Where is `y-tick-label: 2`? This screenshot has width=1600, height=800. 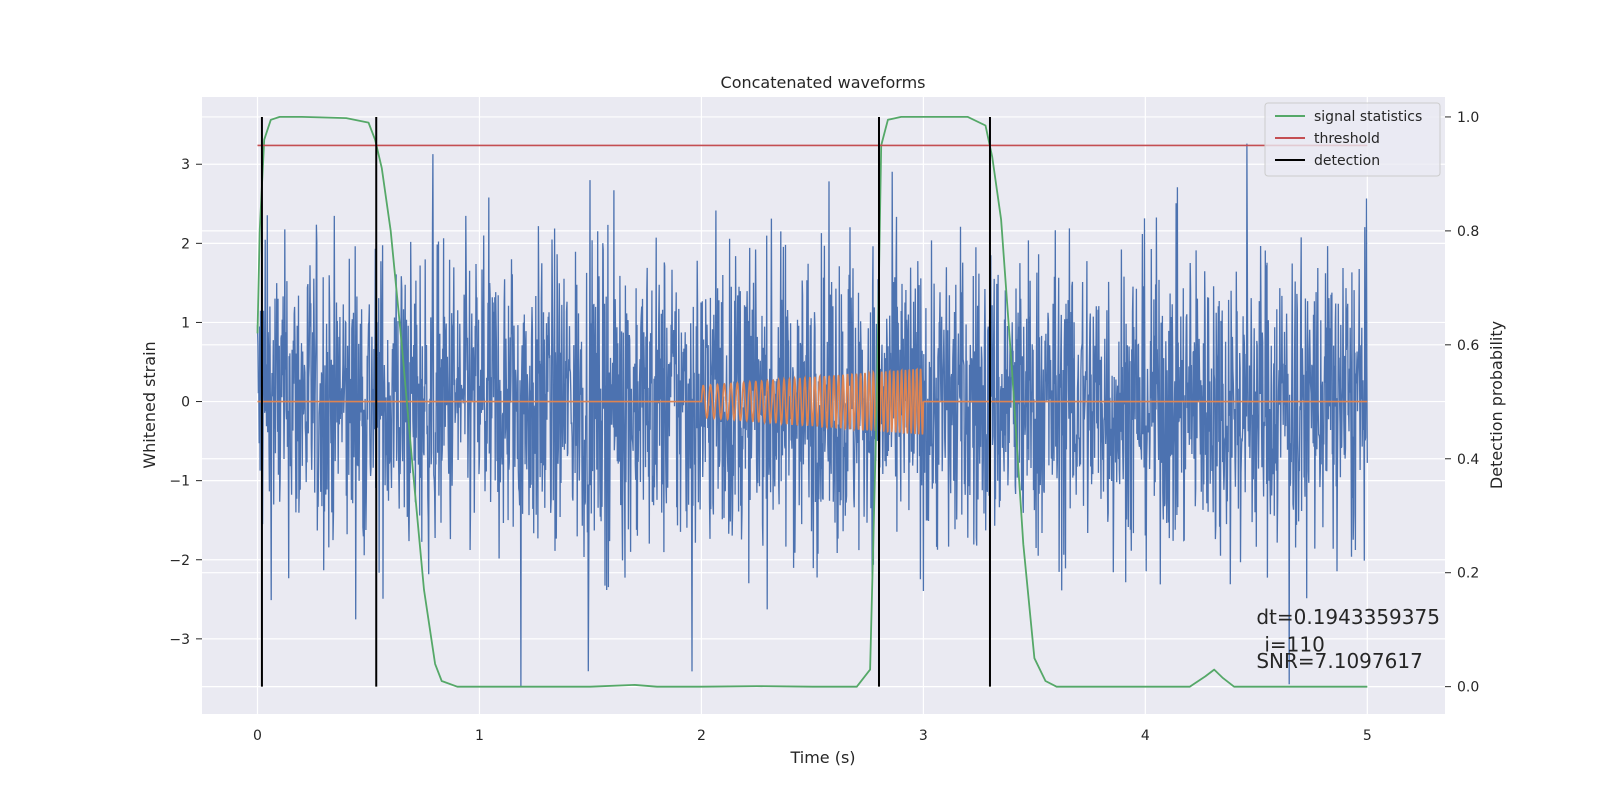 y-tick-label: 2 is located at coordinates (185, 244).